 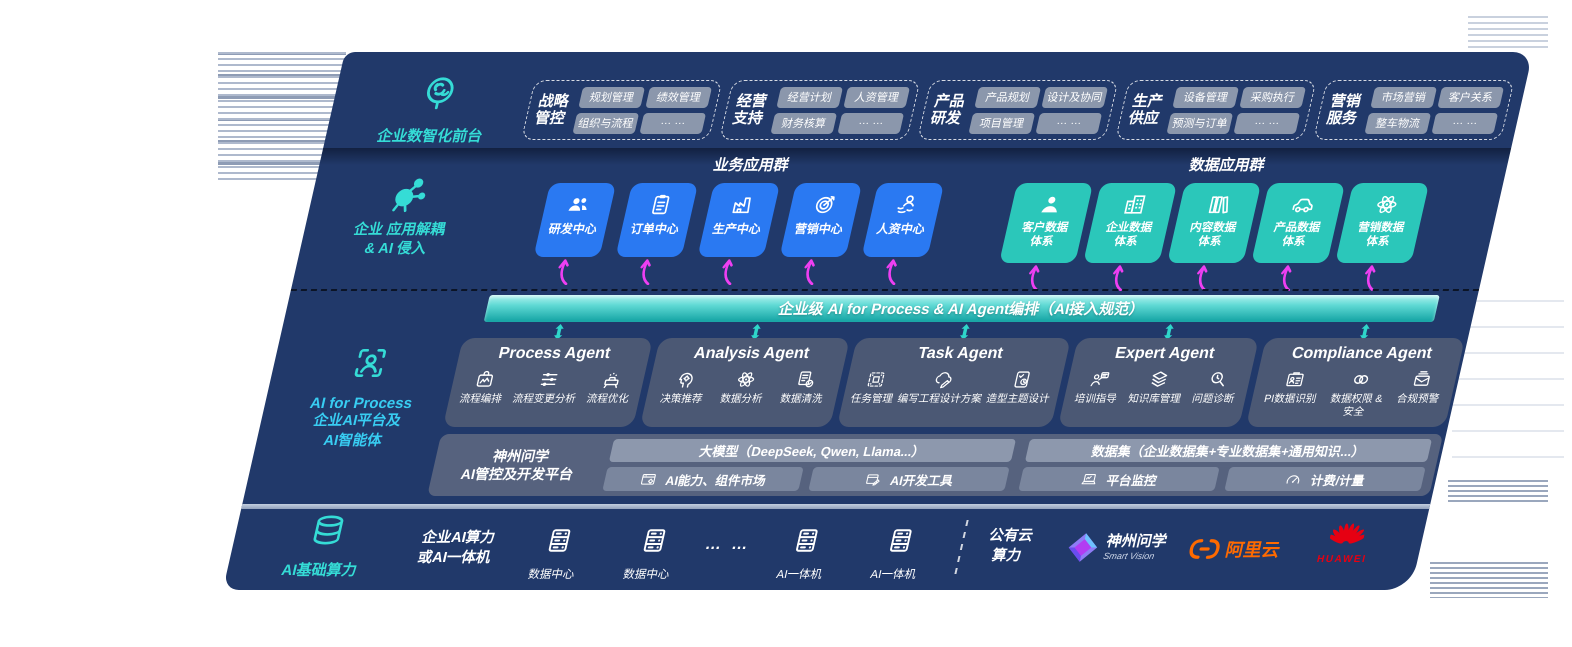 What do you see at coordinates (458, 538) in the screenshot?
I see `cluster-line1: 企业AI算力` at bounding box center [458, 538].